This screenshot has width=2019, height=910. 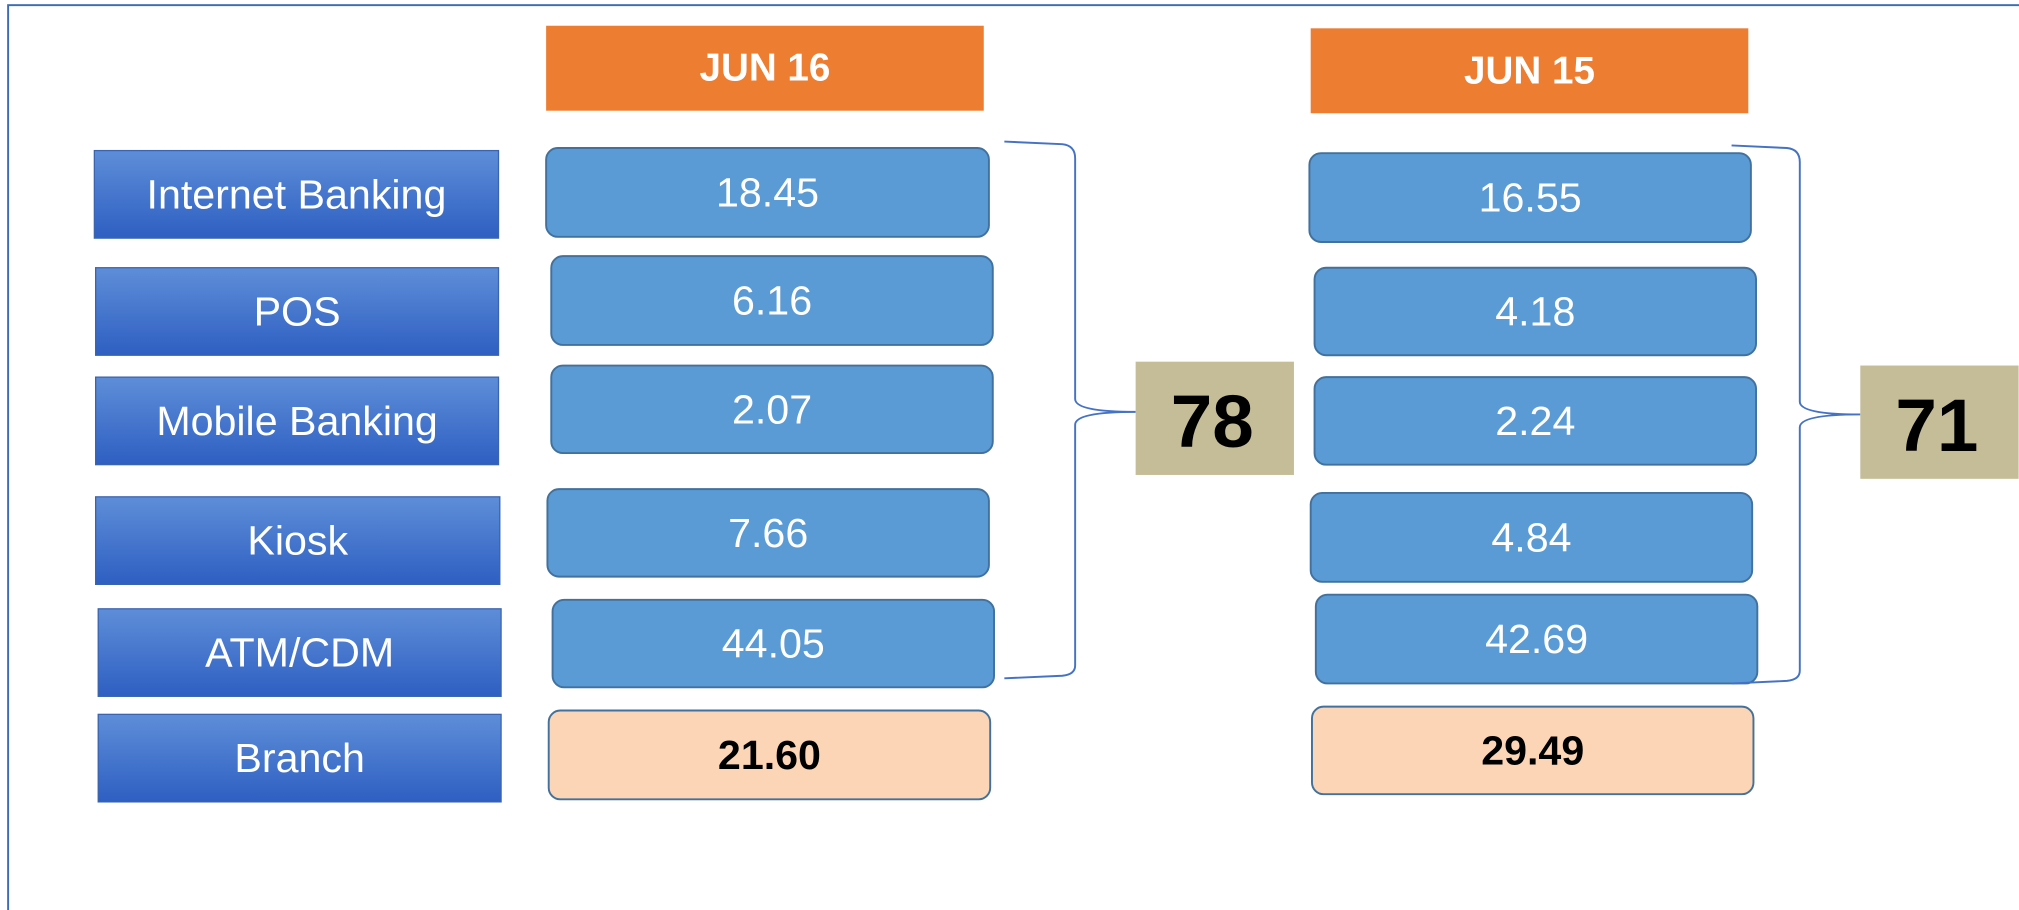 I want to click on value: 42.69, so click(x=1536, y=639).